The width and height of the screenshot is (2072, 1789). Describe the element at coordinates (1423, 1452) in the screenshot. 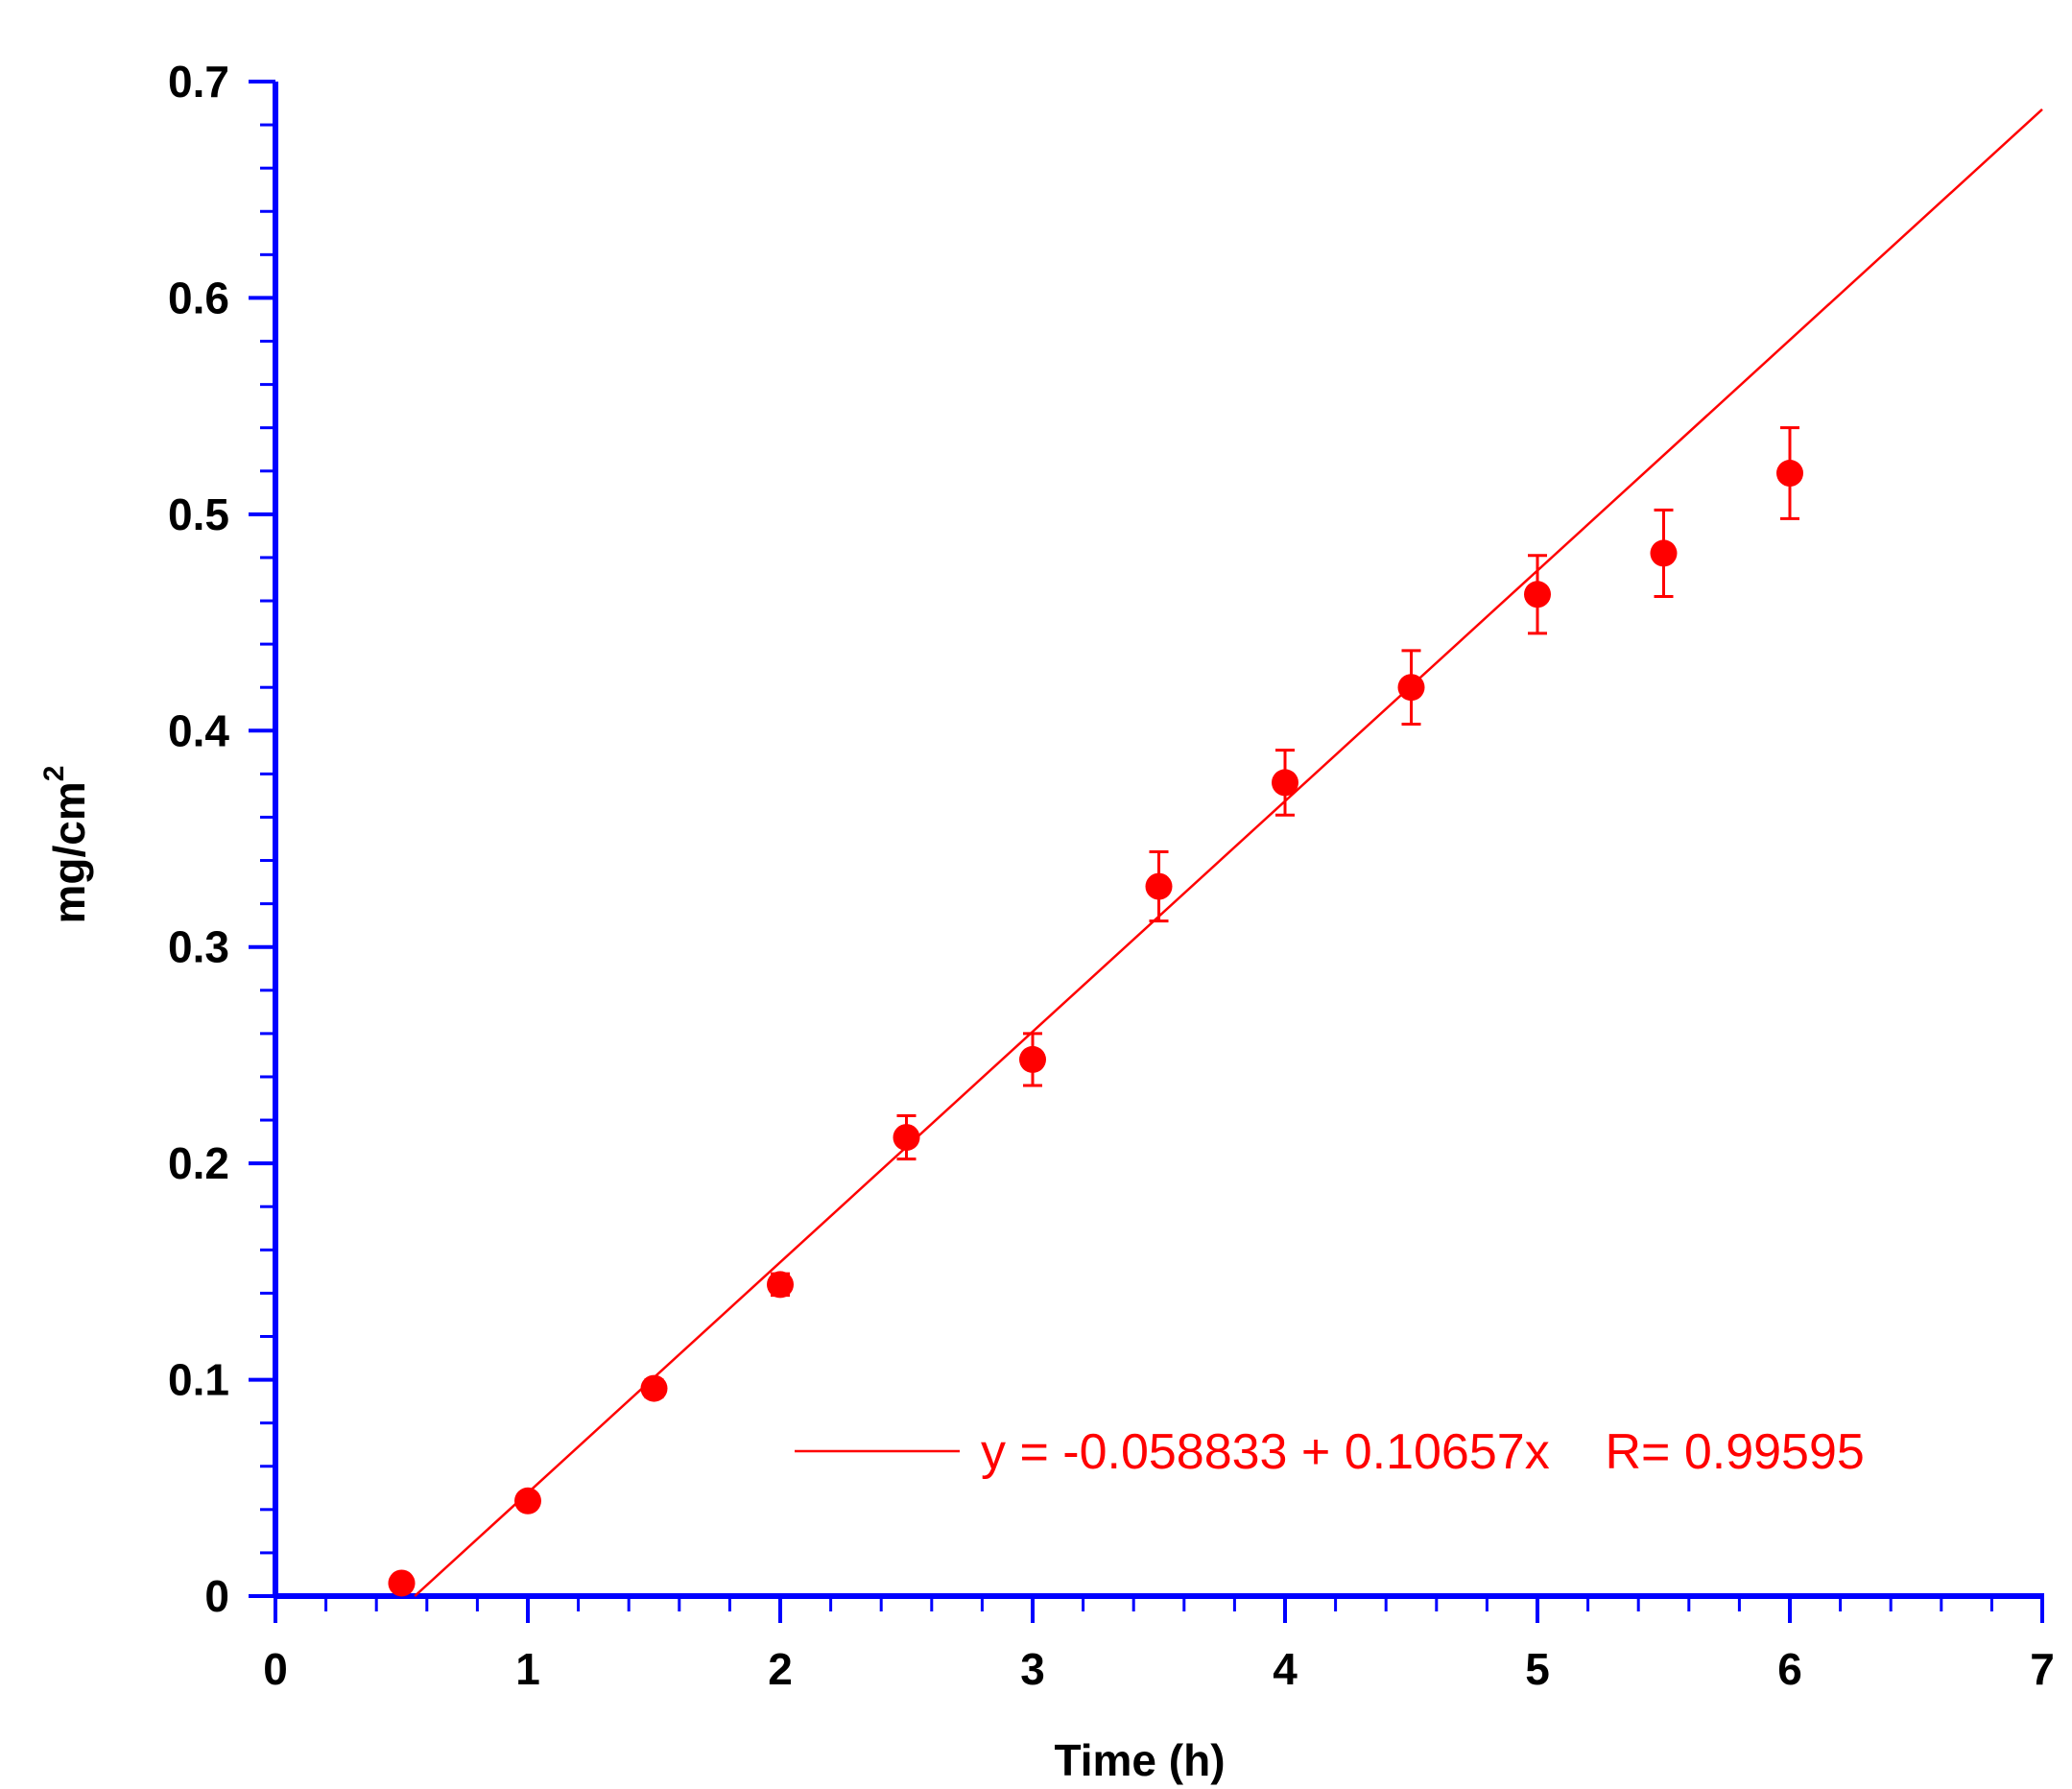

I see `legend-text: y = -0.058833 + 0.10657x R= 0.99595` at that location.